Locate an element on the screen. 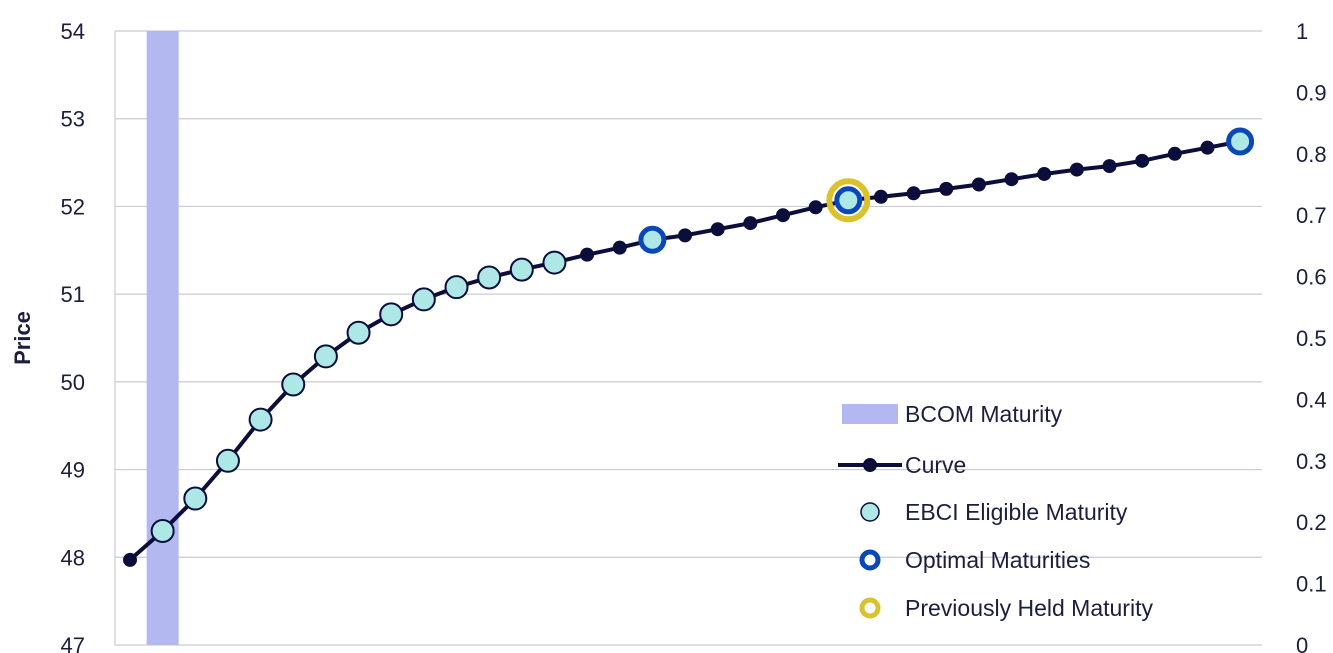  y2-tick-label: 0.4 is located at coordinates (1311, 399).